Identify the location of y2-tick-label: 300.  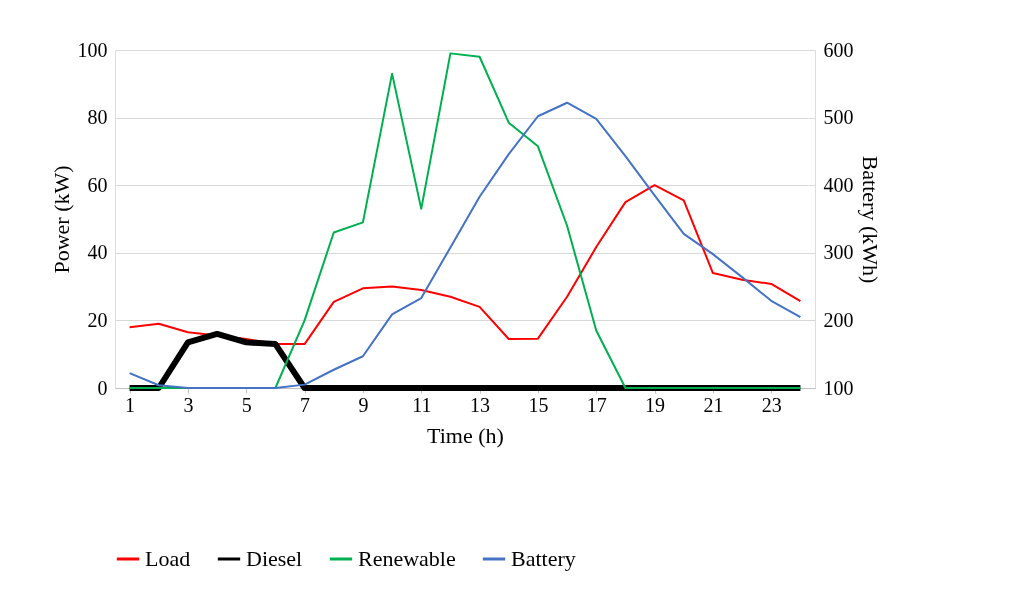
(838, 252).